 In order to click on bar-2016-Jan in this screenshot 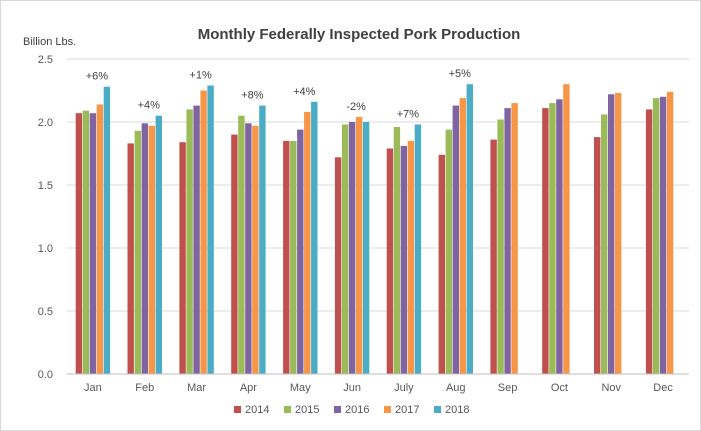, I will do `click(93, 243)`.